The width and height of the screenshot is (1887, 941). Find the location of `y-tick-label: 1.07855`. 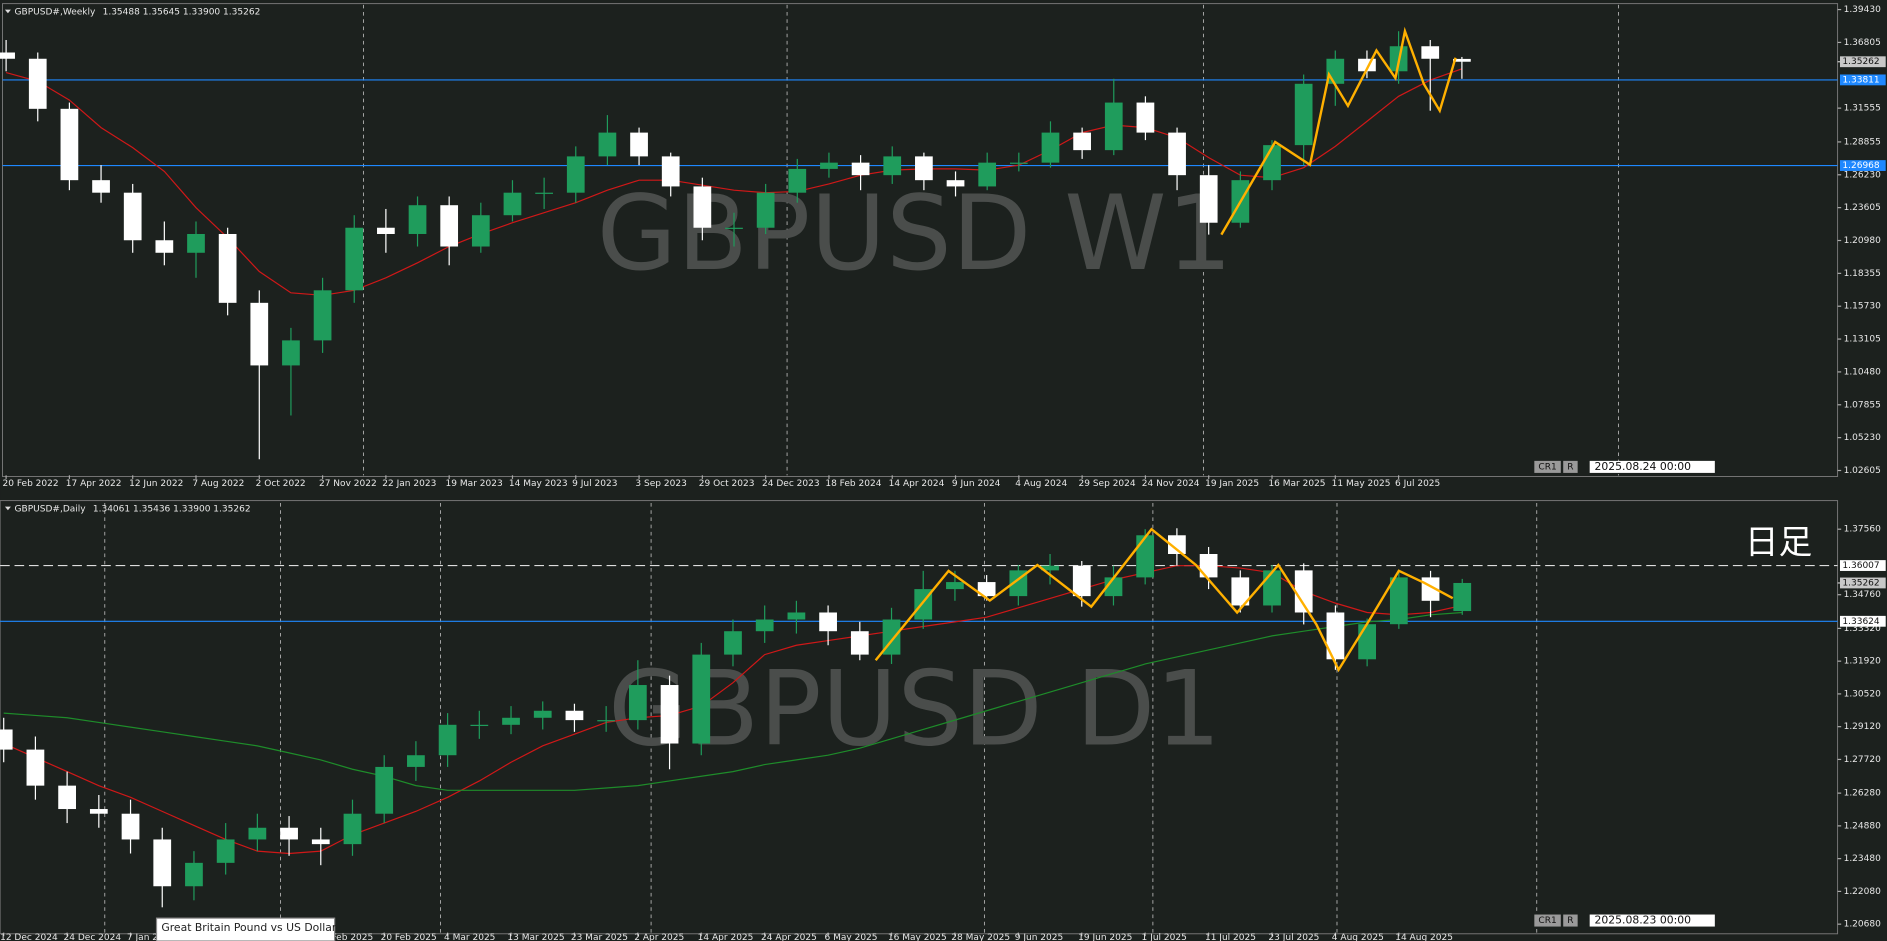

y-tick-label: 1.07855 is located at coordinates (1862, 405).